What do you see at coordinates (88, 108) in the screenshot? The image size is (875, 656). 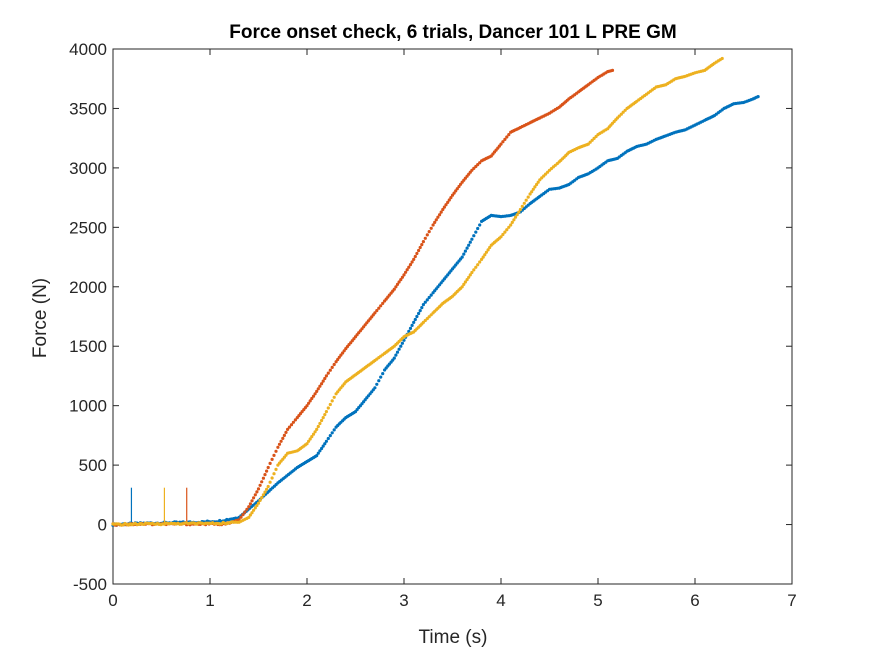 I see `y-tick-label: 3500` at bounding box center [88, 108].